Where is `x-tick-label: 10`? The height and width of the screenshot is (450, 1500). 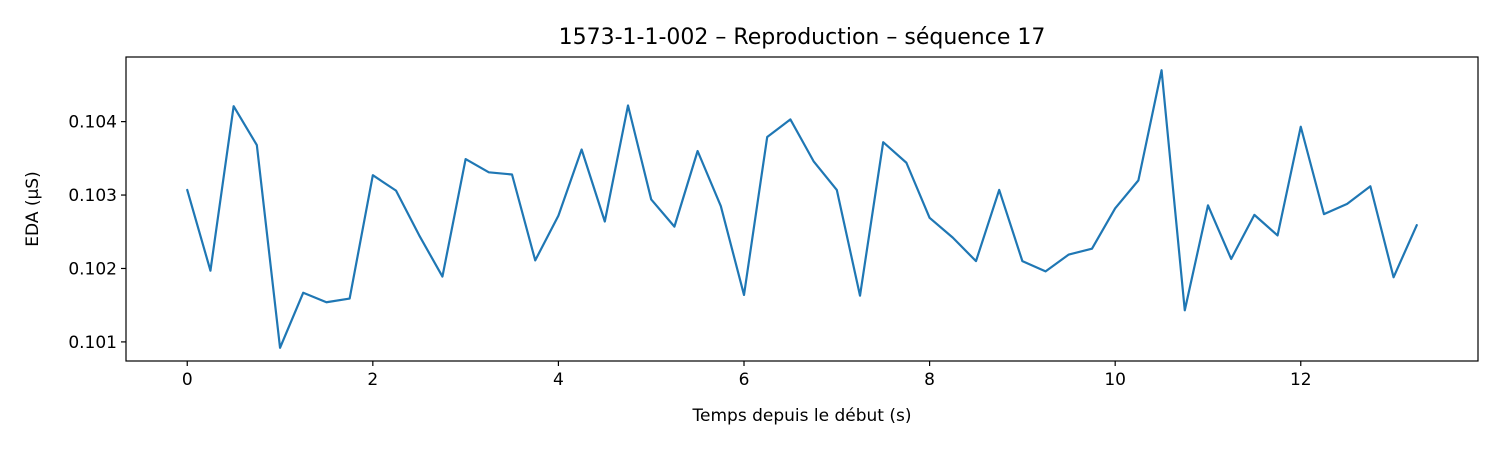
x-tick-label: 10 is located at coordinates (1115, 380).